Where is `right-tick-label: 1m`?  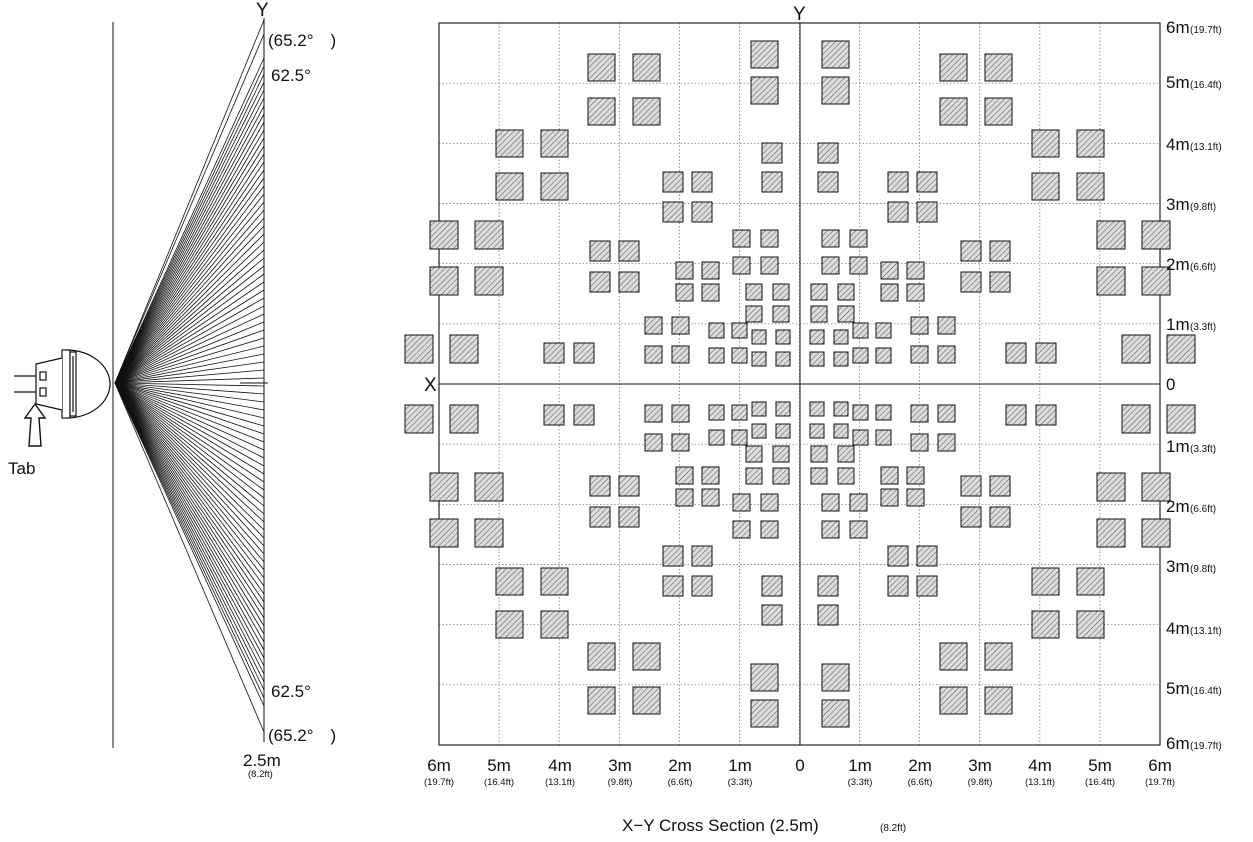
right-tick-label: 1m is located at coordinates (1178, 324).